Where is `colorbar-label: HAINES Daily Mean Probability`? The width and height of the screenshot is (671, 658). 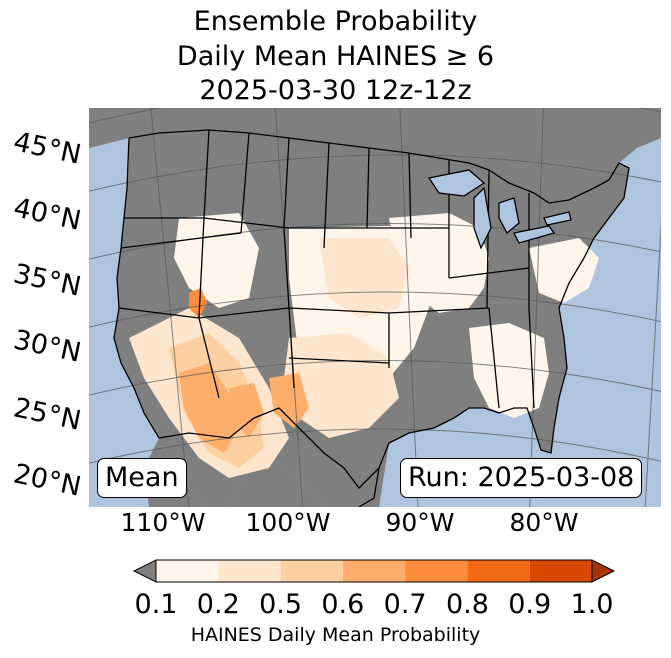 colorbar-label: HAINES Daily Mean Probability is located at coordinates (335, 635).